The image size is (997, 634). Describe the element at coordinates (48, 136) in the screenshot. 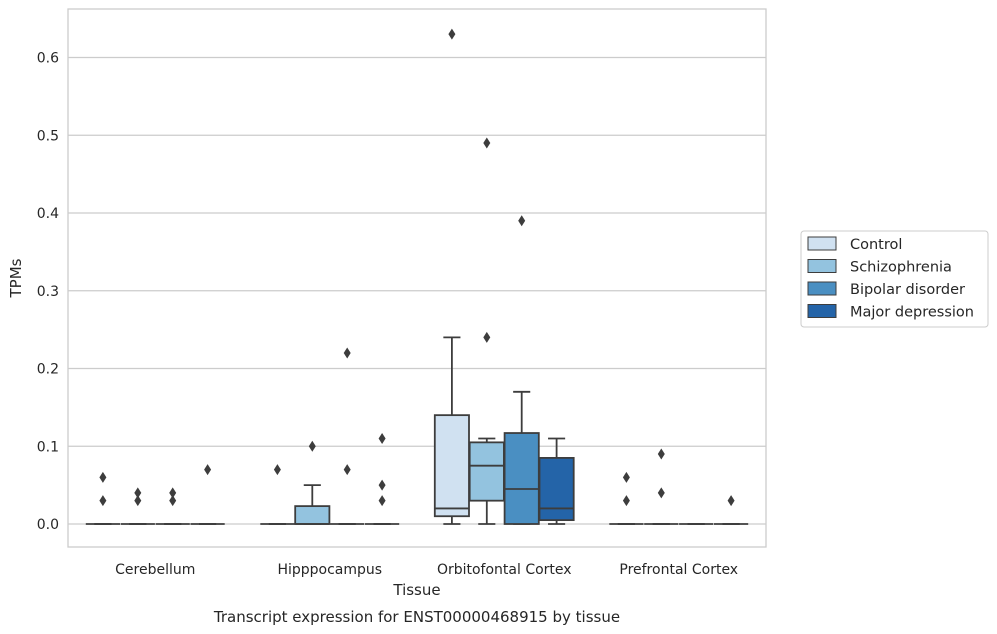

I see `y-tick-label: 0.5` at that location.